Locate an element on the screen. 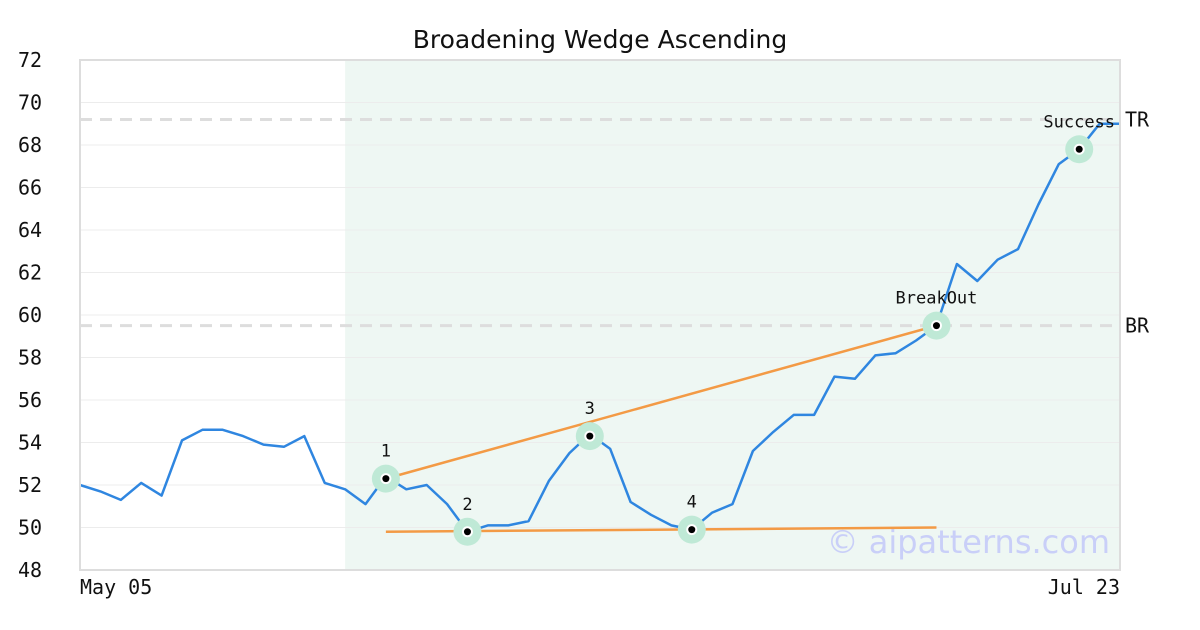  reference-label-br: BR is located at coordinates (1137, 326).